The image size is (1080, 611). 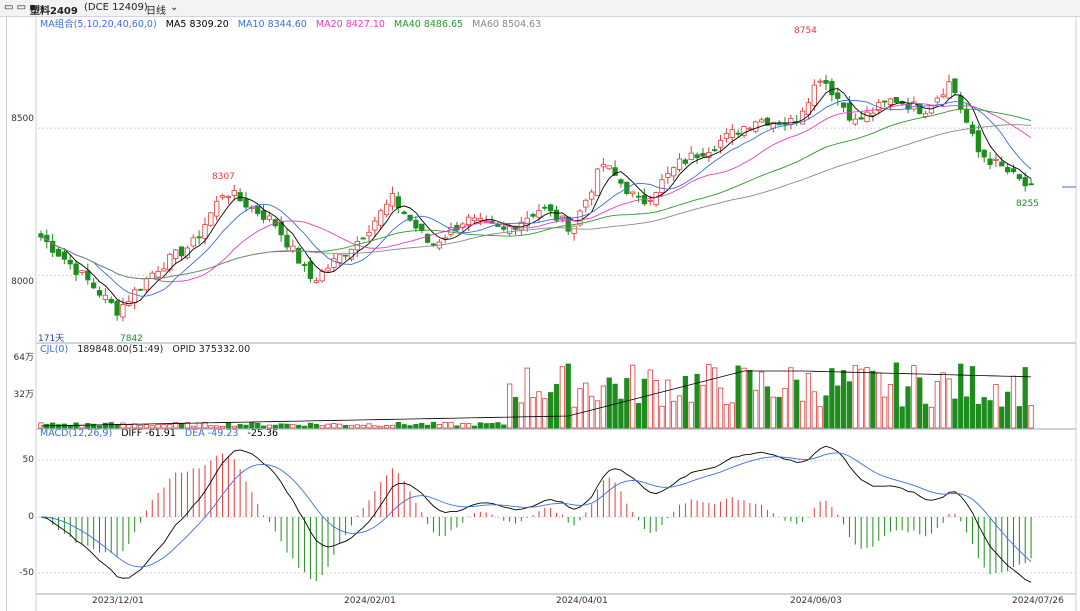 I want to click on oi-legend: CJL(0) 189848.00(51:49) OPID 375332.00, so click(x=148, y=349).